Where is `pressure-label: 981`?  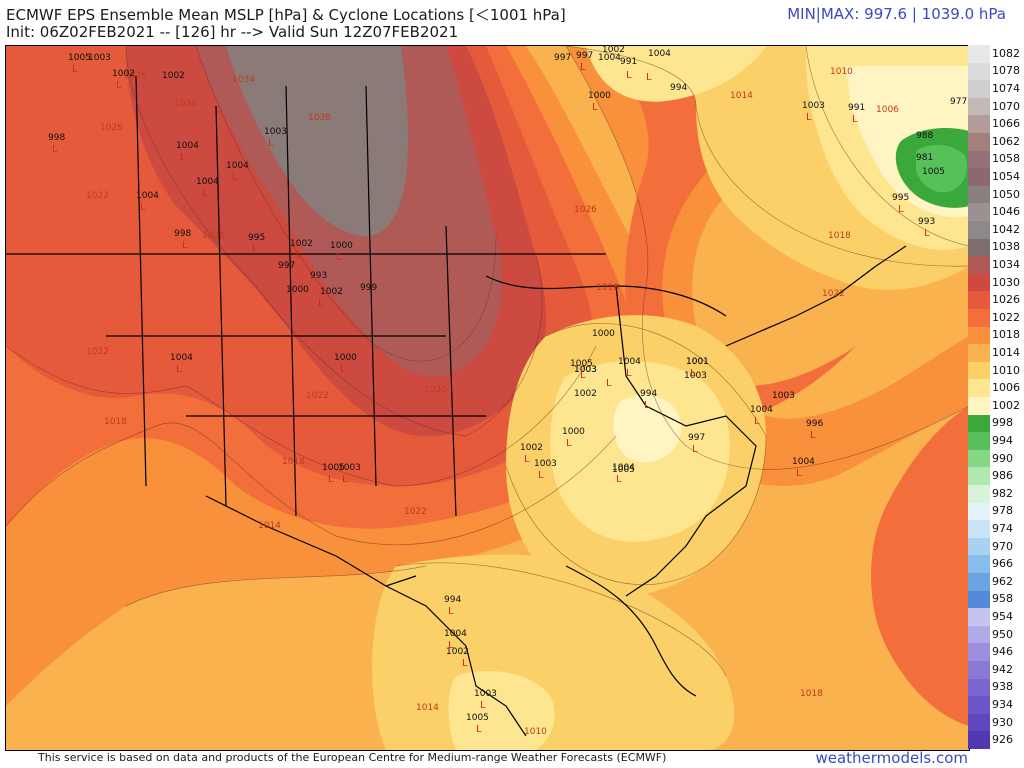 pressure-label: 981 is located at coordinates (924, 158).